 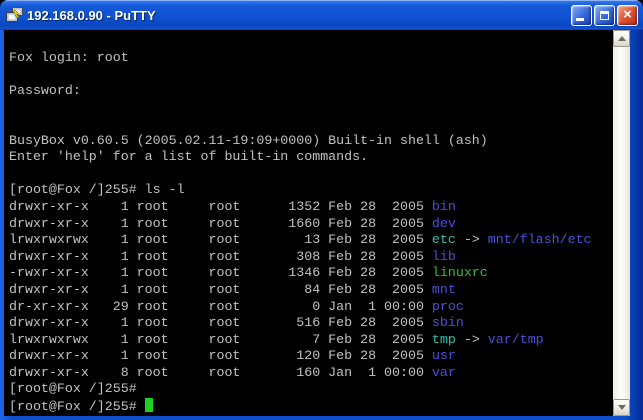 I want to click on scroll-down-button, so click(x=621, y=407).